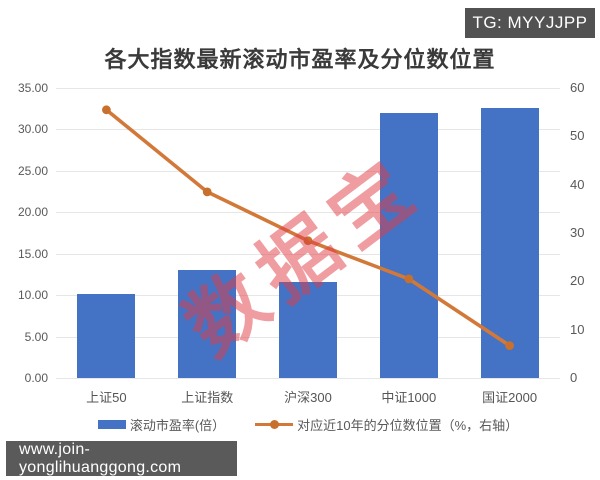 The height and width of the screenshot is (480, 600). Describe the element at coordinates (121, 458) in the screenshot. I see `website-badge: www.join-yonglihuanggong.com` at that location.